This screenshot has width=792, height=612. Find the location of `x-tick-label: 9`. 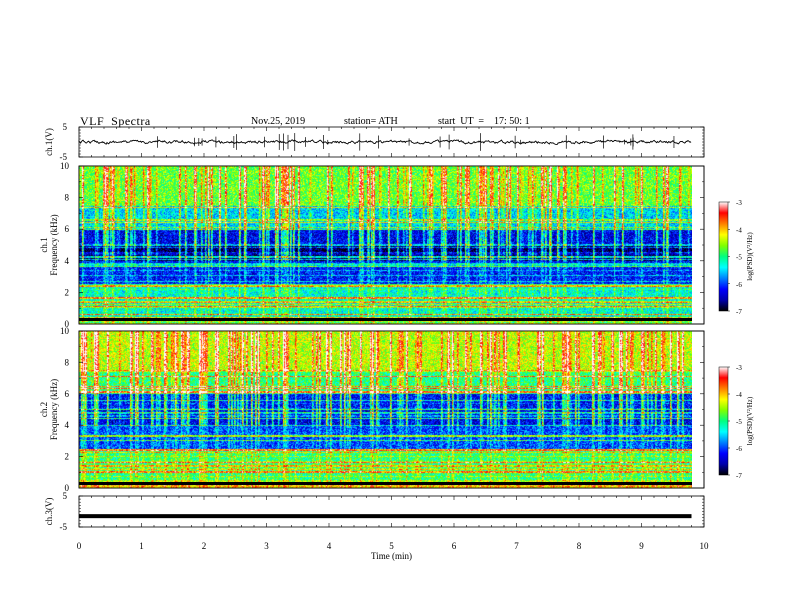

x-tick-label: 9 is located at coordinates (641, 546).